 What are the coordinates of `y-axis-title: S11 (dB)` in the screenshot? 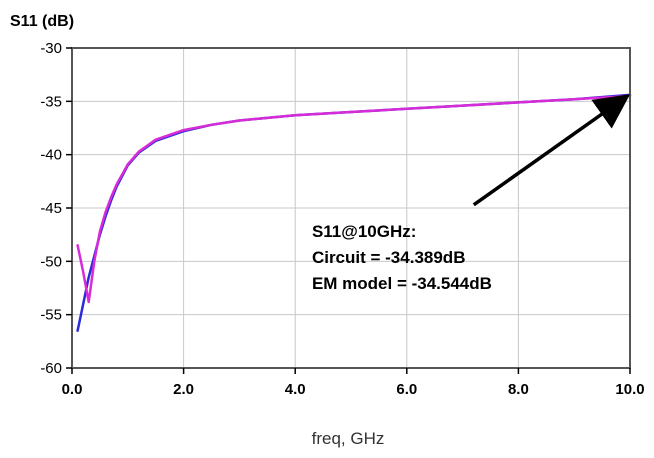 It's located at (42, 21).